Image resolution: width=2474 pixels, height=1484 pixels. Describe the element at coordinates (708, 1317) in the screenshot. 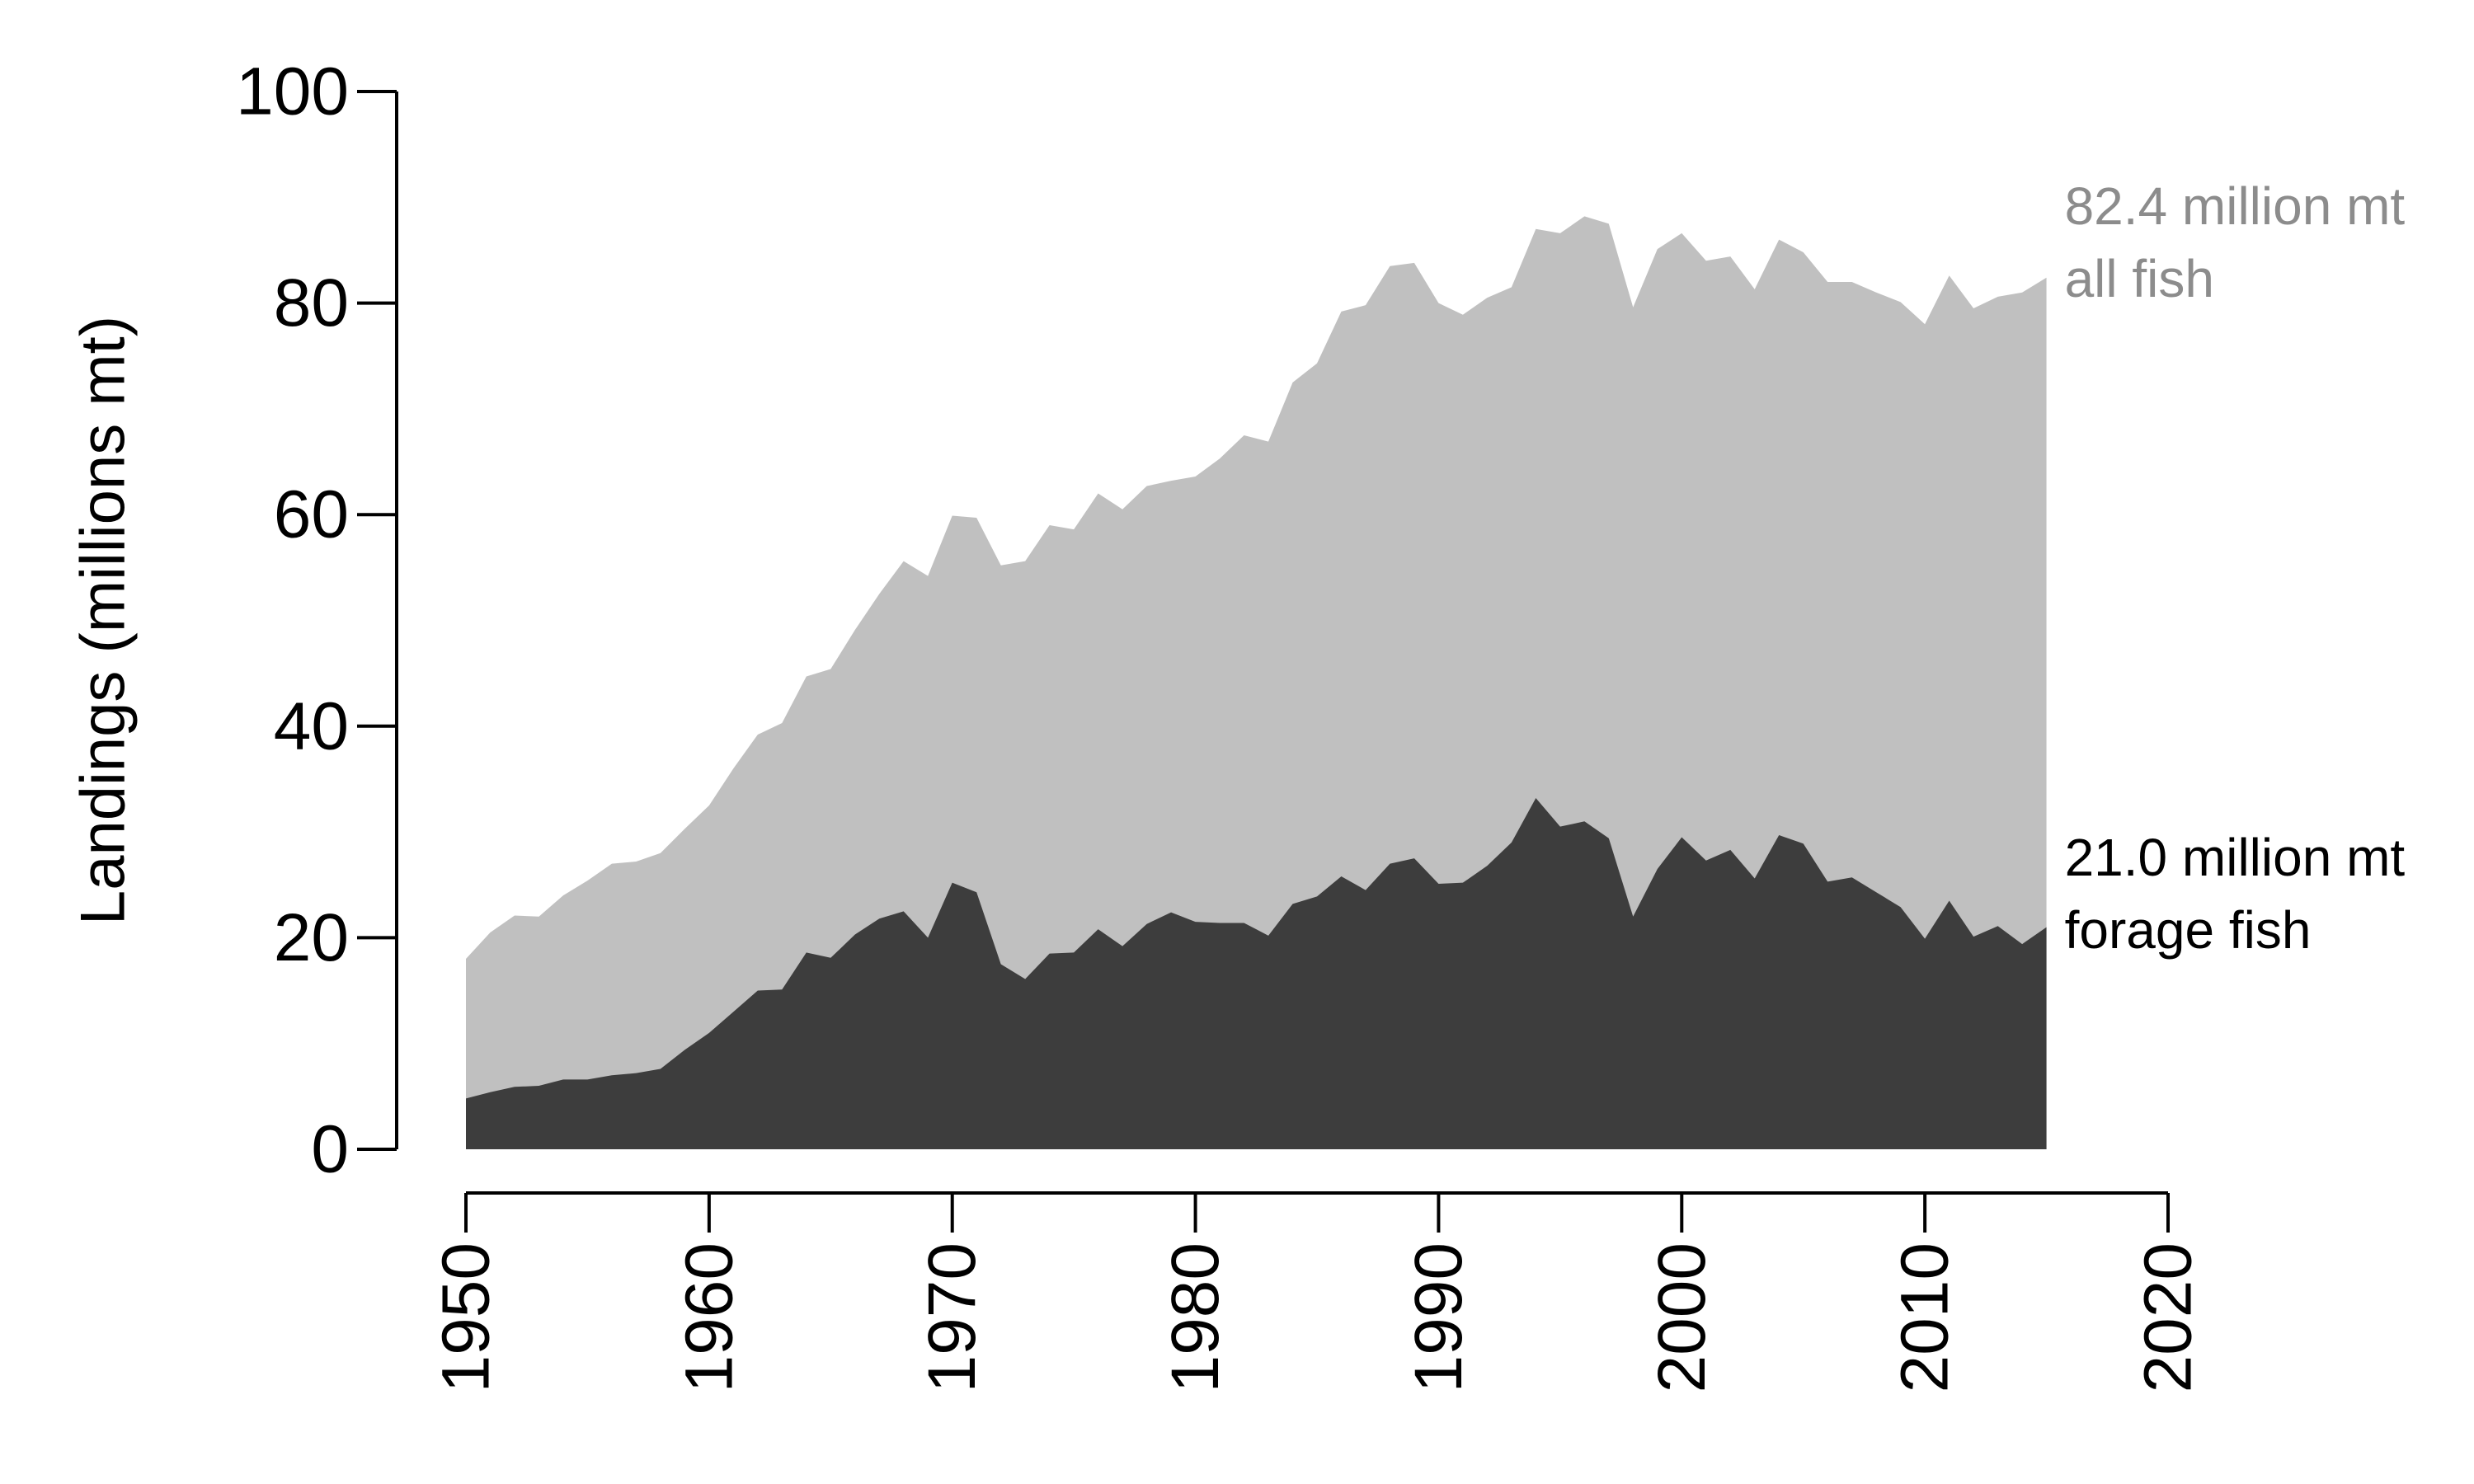

I see `x-tick-label: 1960` at that location.